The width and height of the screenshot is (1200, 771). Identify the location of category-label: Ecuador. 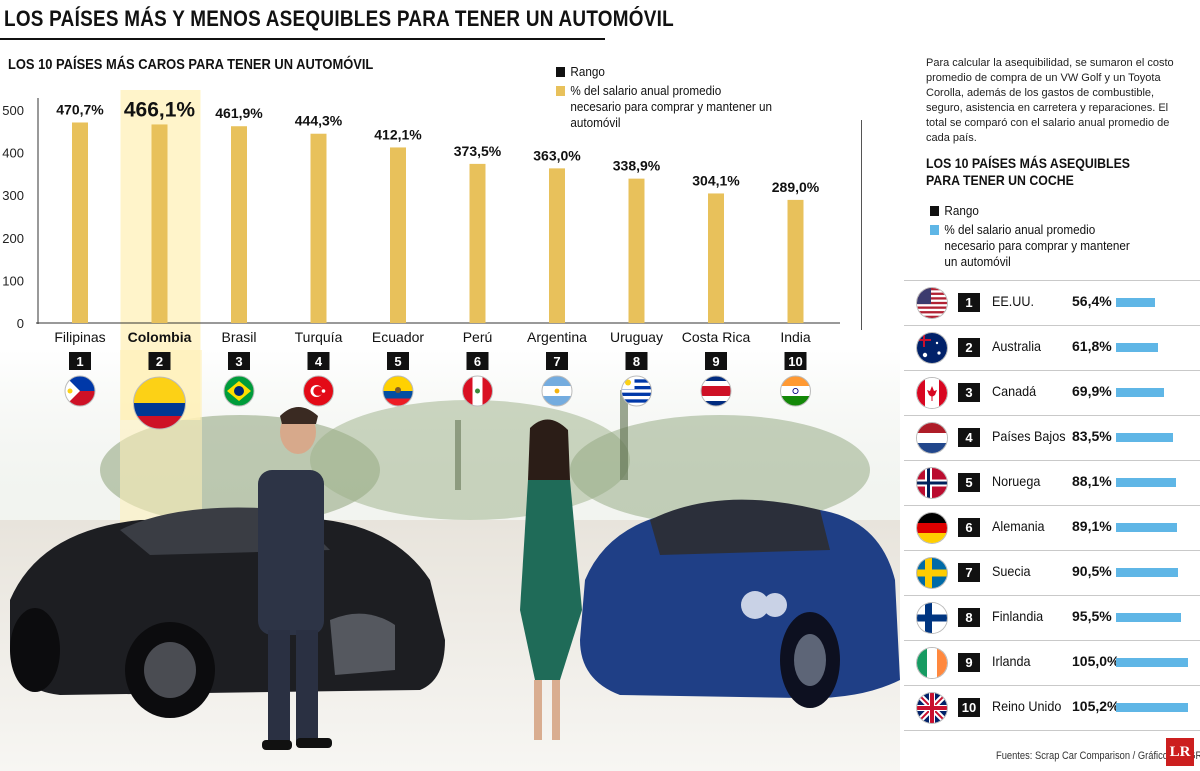
(398, 337).